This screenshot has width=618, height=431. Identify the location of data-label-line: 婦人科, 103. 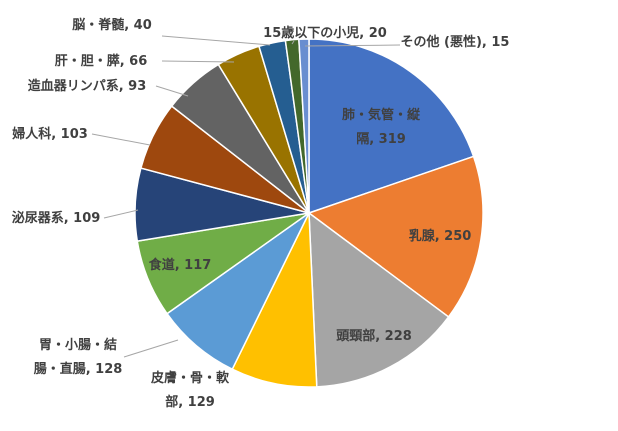
(49, 134).